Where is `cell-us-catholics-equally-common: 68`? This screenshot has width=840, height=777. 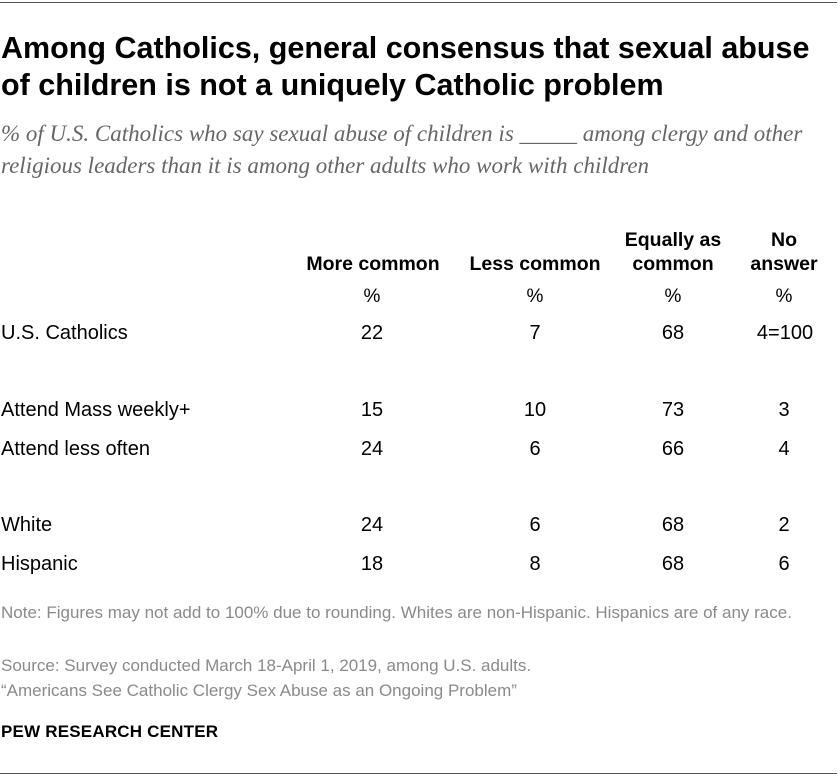 cell-us-catholics-equally-common: 68 is located at coordinates (673, 333).